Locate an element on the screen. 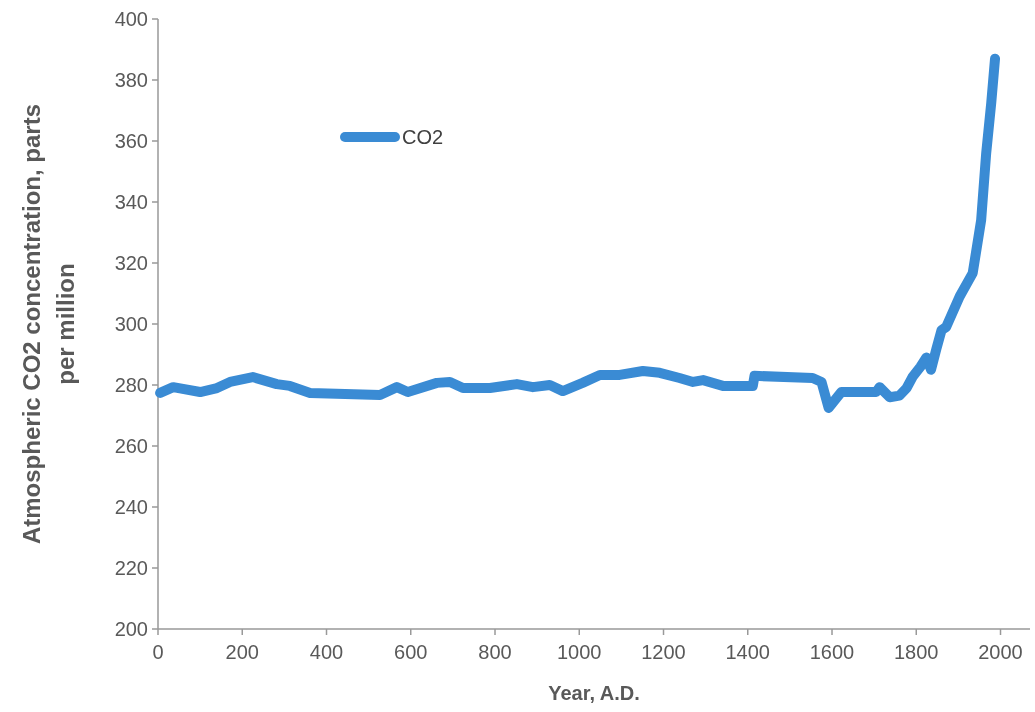  y-tick-label: 260 is located at coordinates (131, 446).